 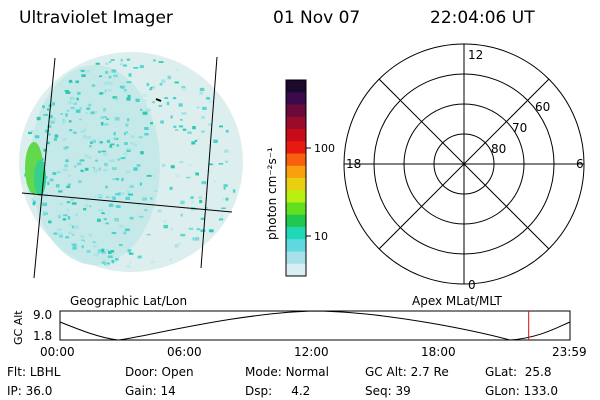 I want to click on info-gc-alt-label: GC Alt:, so click(x=386, y=372).